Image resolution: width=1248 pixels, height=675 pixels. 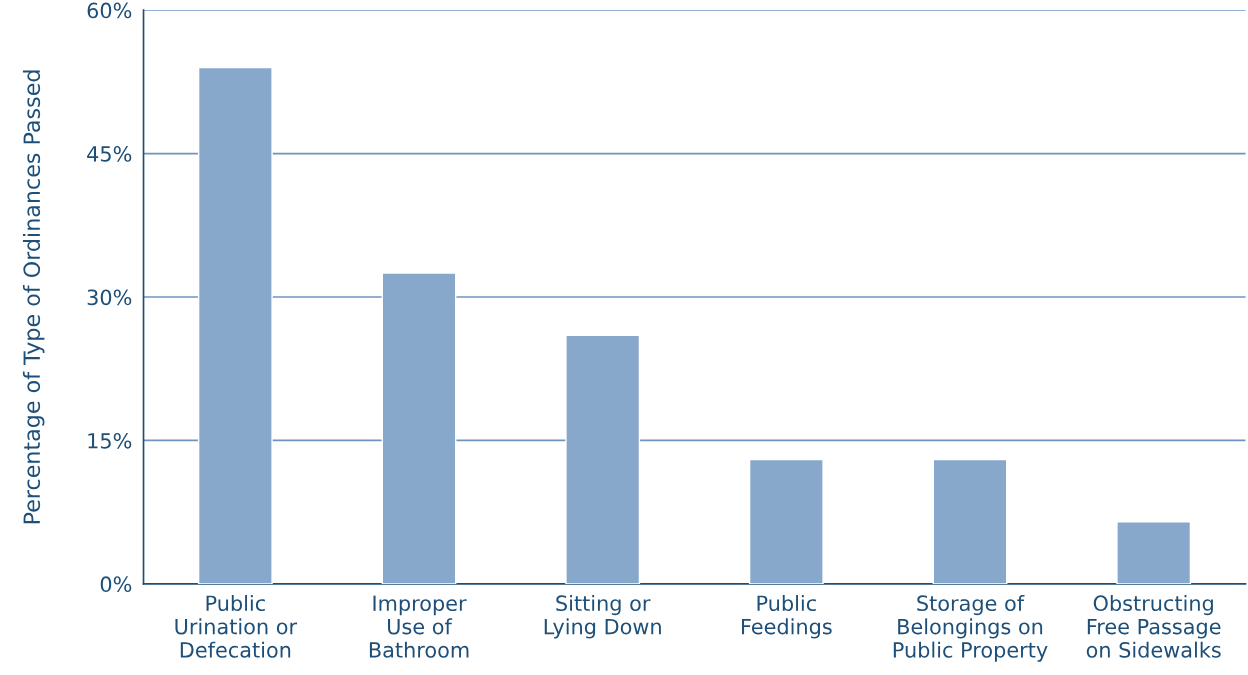 What do you see at coordinates (787, 616) in the screenshot?
I see `x-tick-label: Public Feedings` at bounding box center [787, 616].